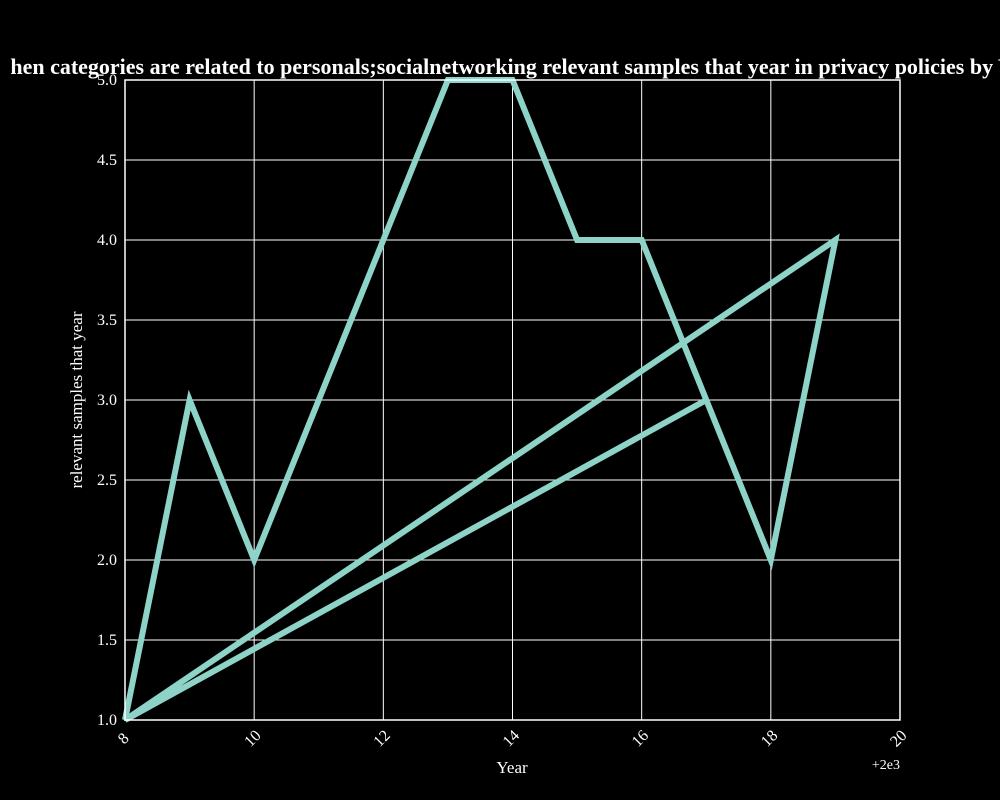  Describe the element at coordinates (107, 720) in the screenshot. I see `y-tick-label: 1.0` at that location.